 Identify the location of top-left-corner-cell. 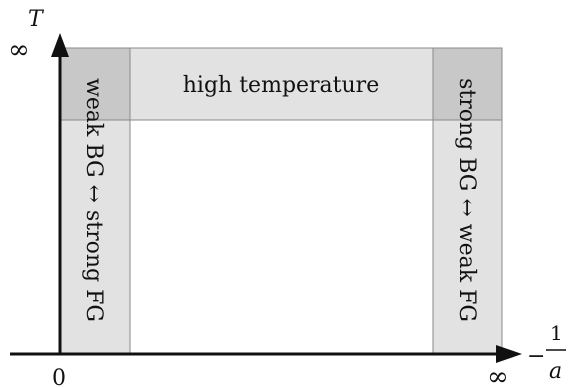
(95, 84).